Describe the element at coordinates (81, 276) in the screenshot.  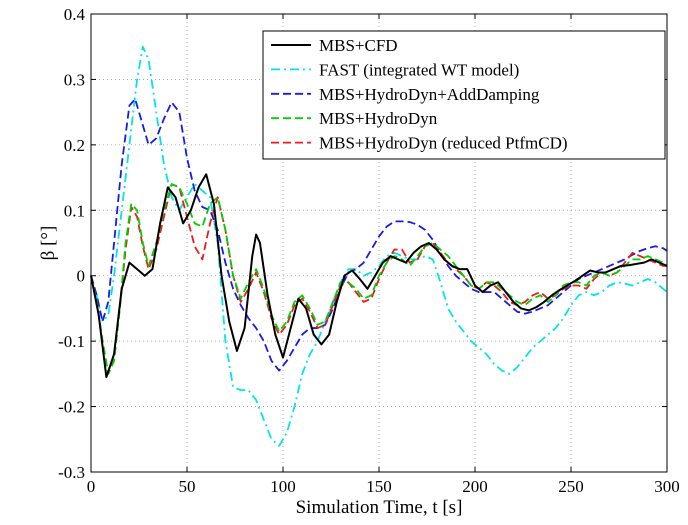
I see `y-tick-label: 0` at that location.